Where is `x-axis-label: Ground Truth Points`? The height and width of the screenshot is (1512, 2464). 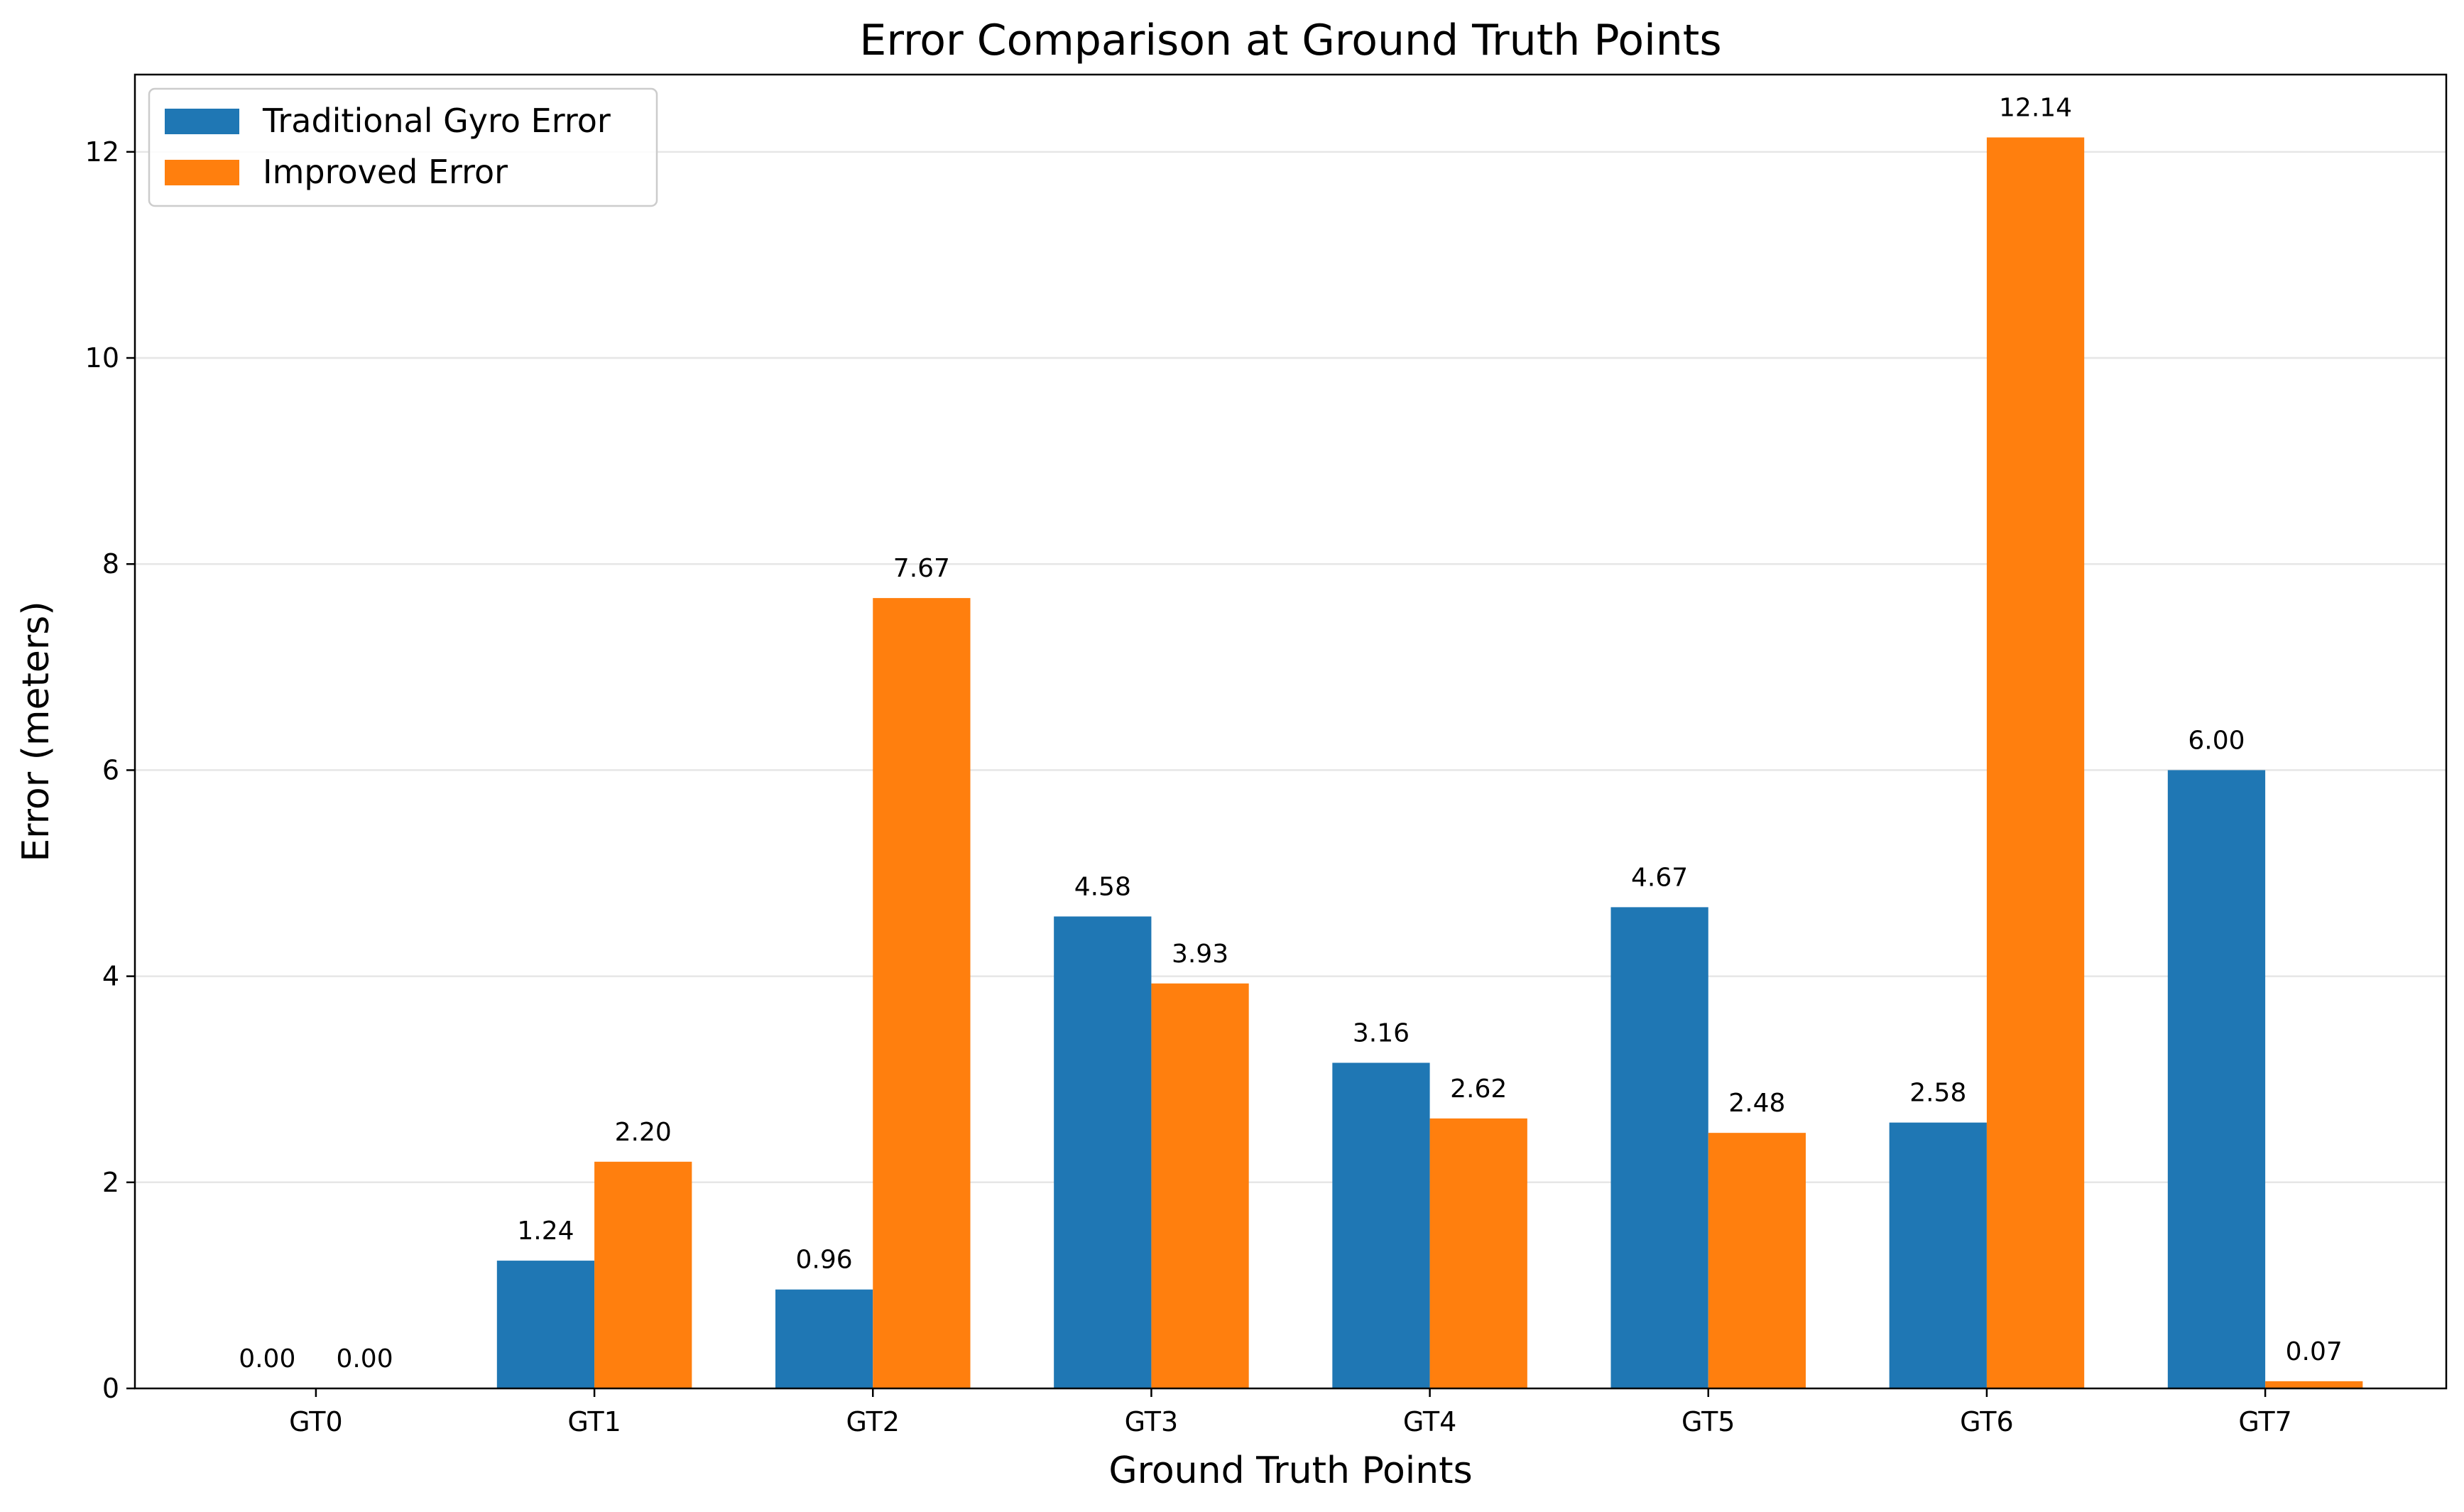 x-axis-label: Ground Truth Points is located at coordinates (1290, 1471).